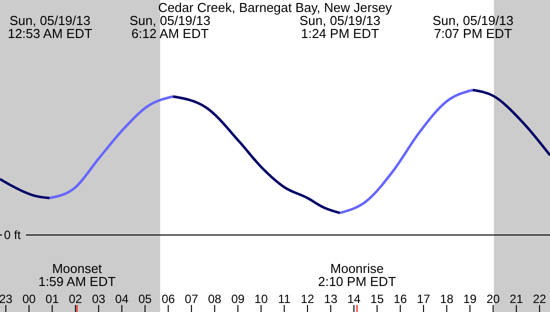 The height and width of the screenshot is (312, 550). I want to click on text: Moonset 1:59 AM EDT, so click(77, 275).